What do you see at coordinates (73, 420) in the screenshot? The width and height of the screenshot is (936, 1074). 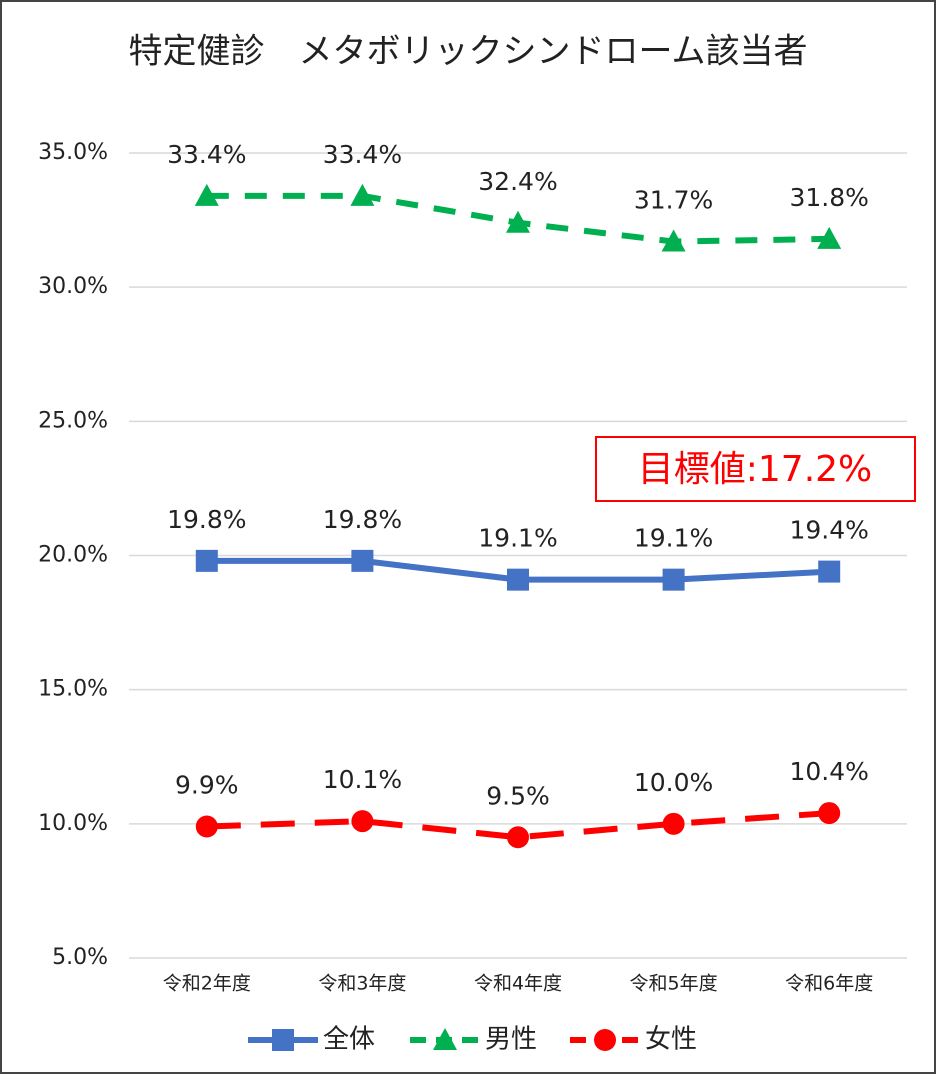 I see `y-tick-label: 25.0%` at bounding box center [73, 420].